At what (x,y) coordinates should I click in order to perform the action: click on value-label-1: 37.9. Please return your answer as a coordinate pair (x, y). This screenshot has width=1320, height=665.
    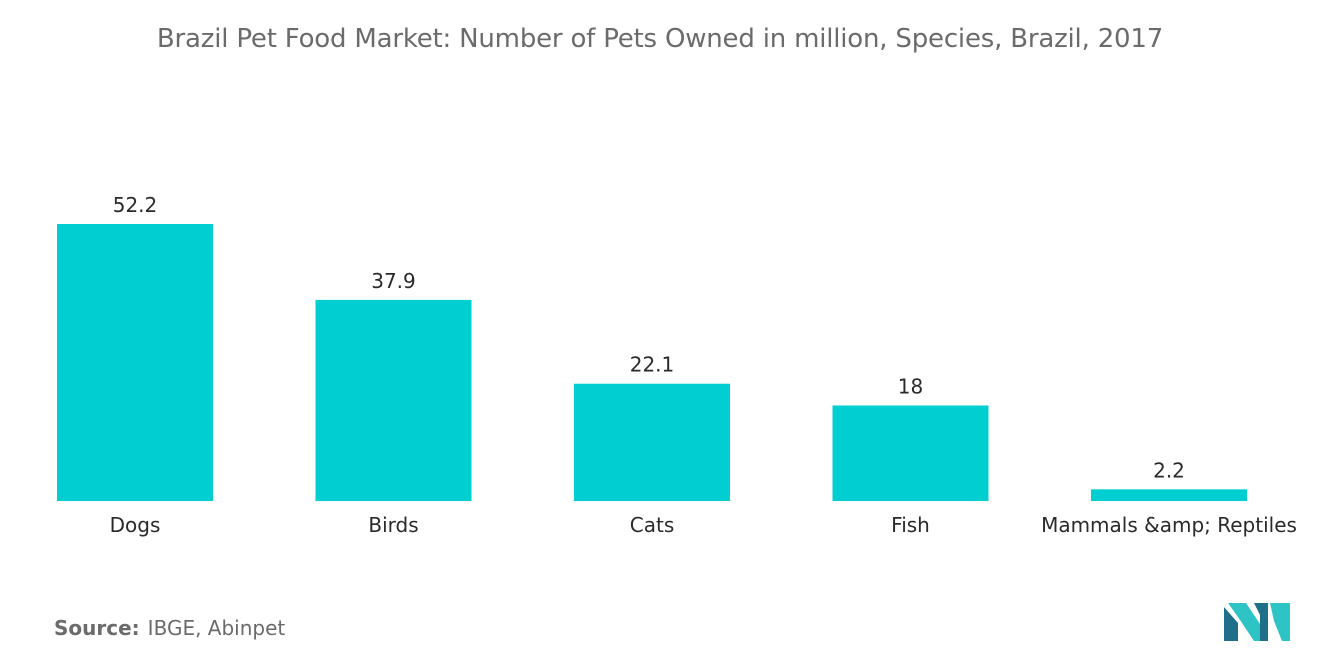
    Looking at the image, I should click on (393, 281).